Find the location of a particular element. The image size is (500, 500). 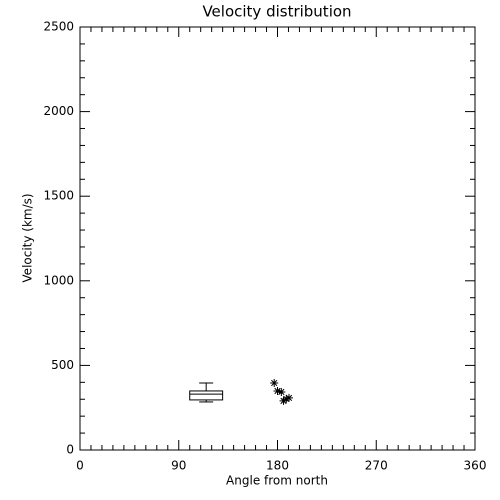

y-tick-label: 0 is located at coordinates (70, 450).